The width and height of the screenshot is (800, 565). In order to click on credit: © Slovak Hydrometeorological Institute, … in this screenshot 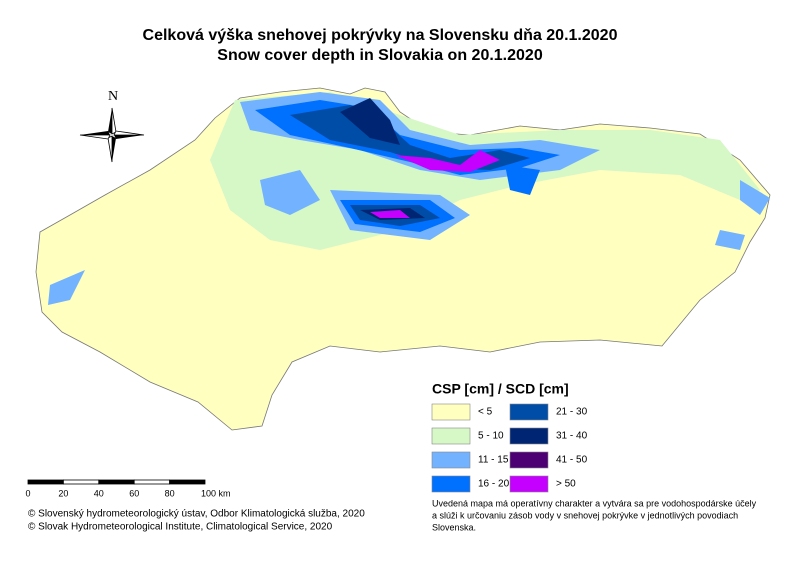, I will do `click(180, 527)`.